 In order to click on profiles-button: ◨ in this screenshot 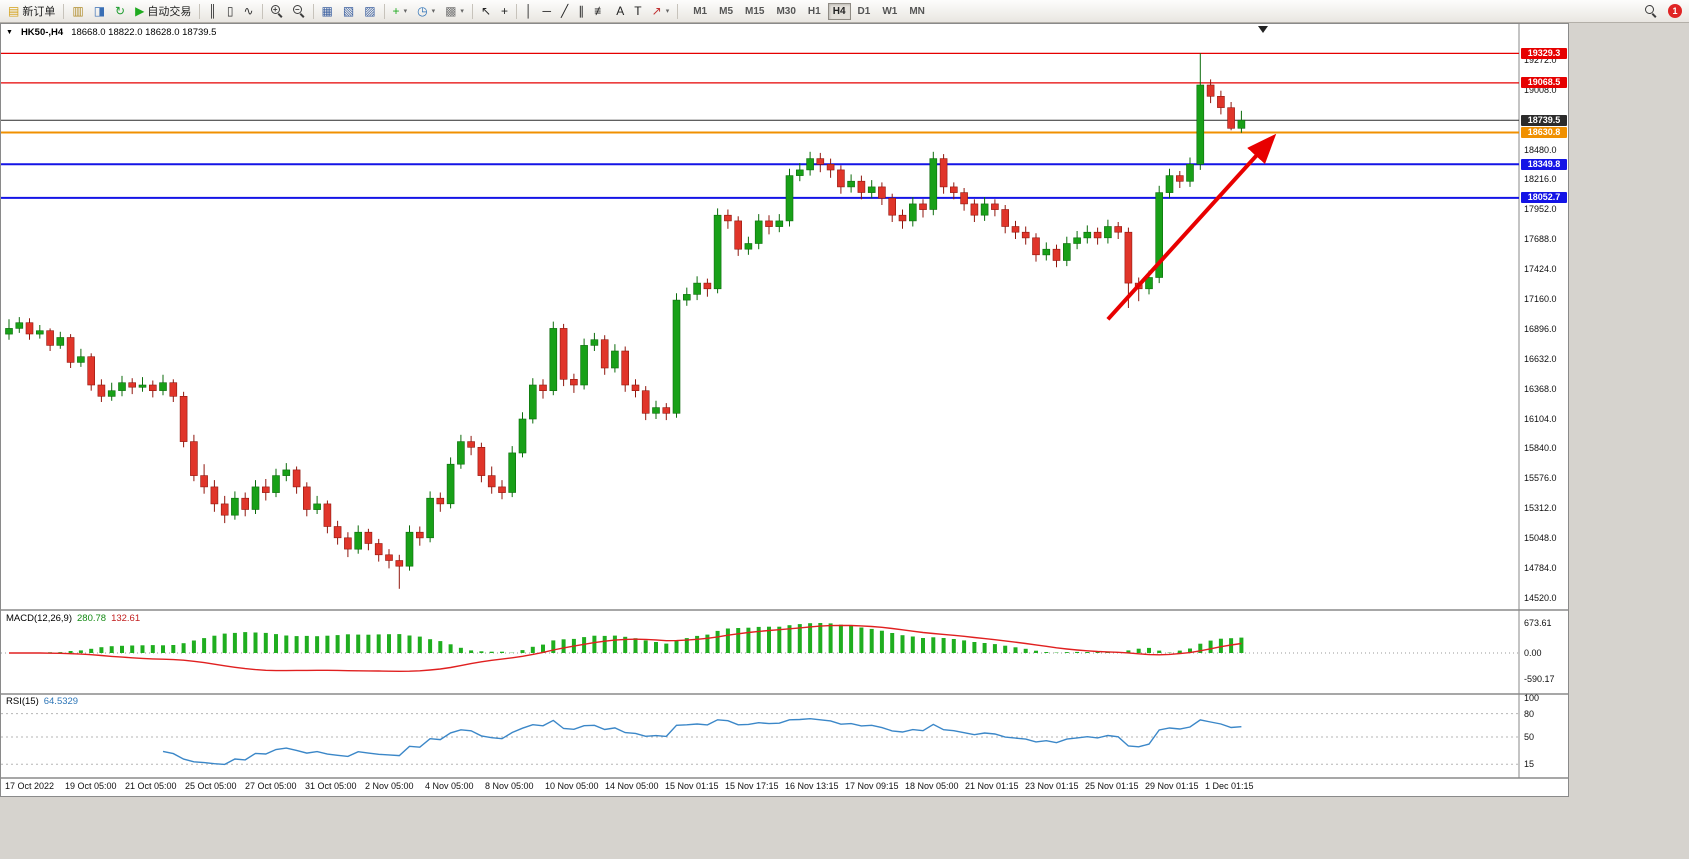, I will do `click(99, 11)`.